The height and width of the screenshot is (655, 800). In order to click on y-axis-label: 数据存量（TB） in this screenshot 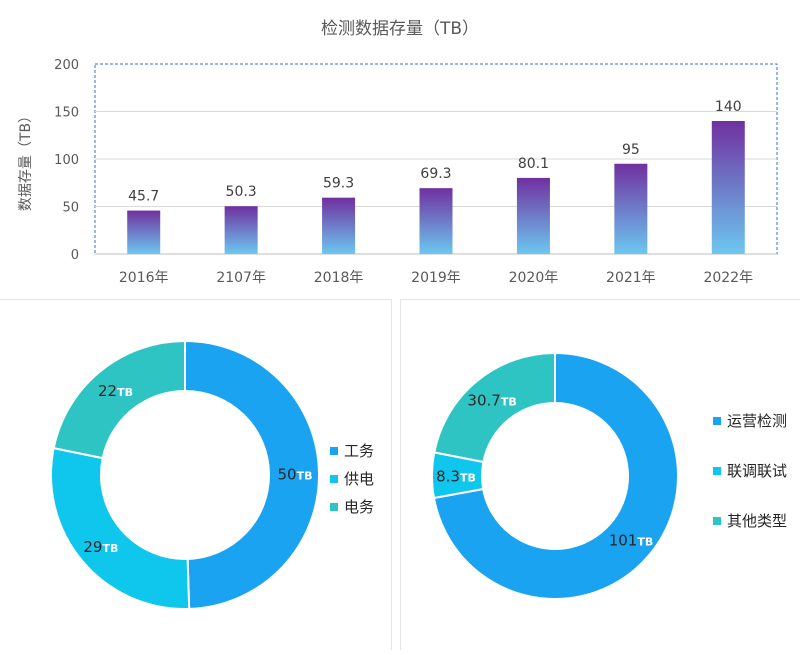, I will do `click(26, 160)`.